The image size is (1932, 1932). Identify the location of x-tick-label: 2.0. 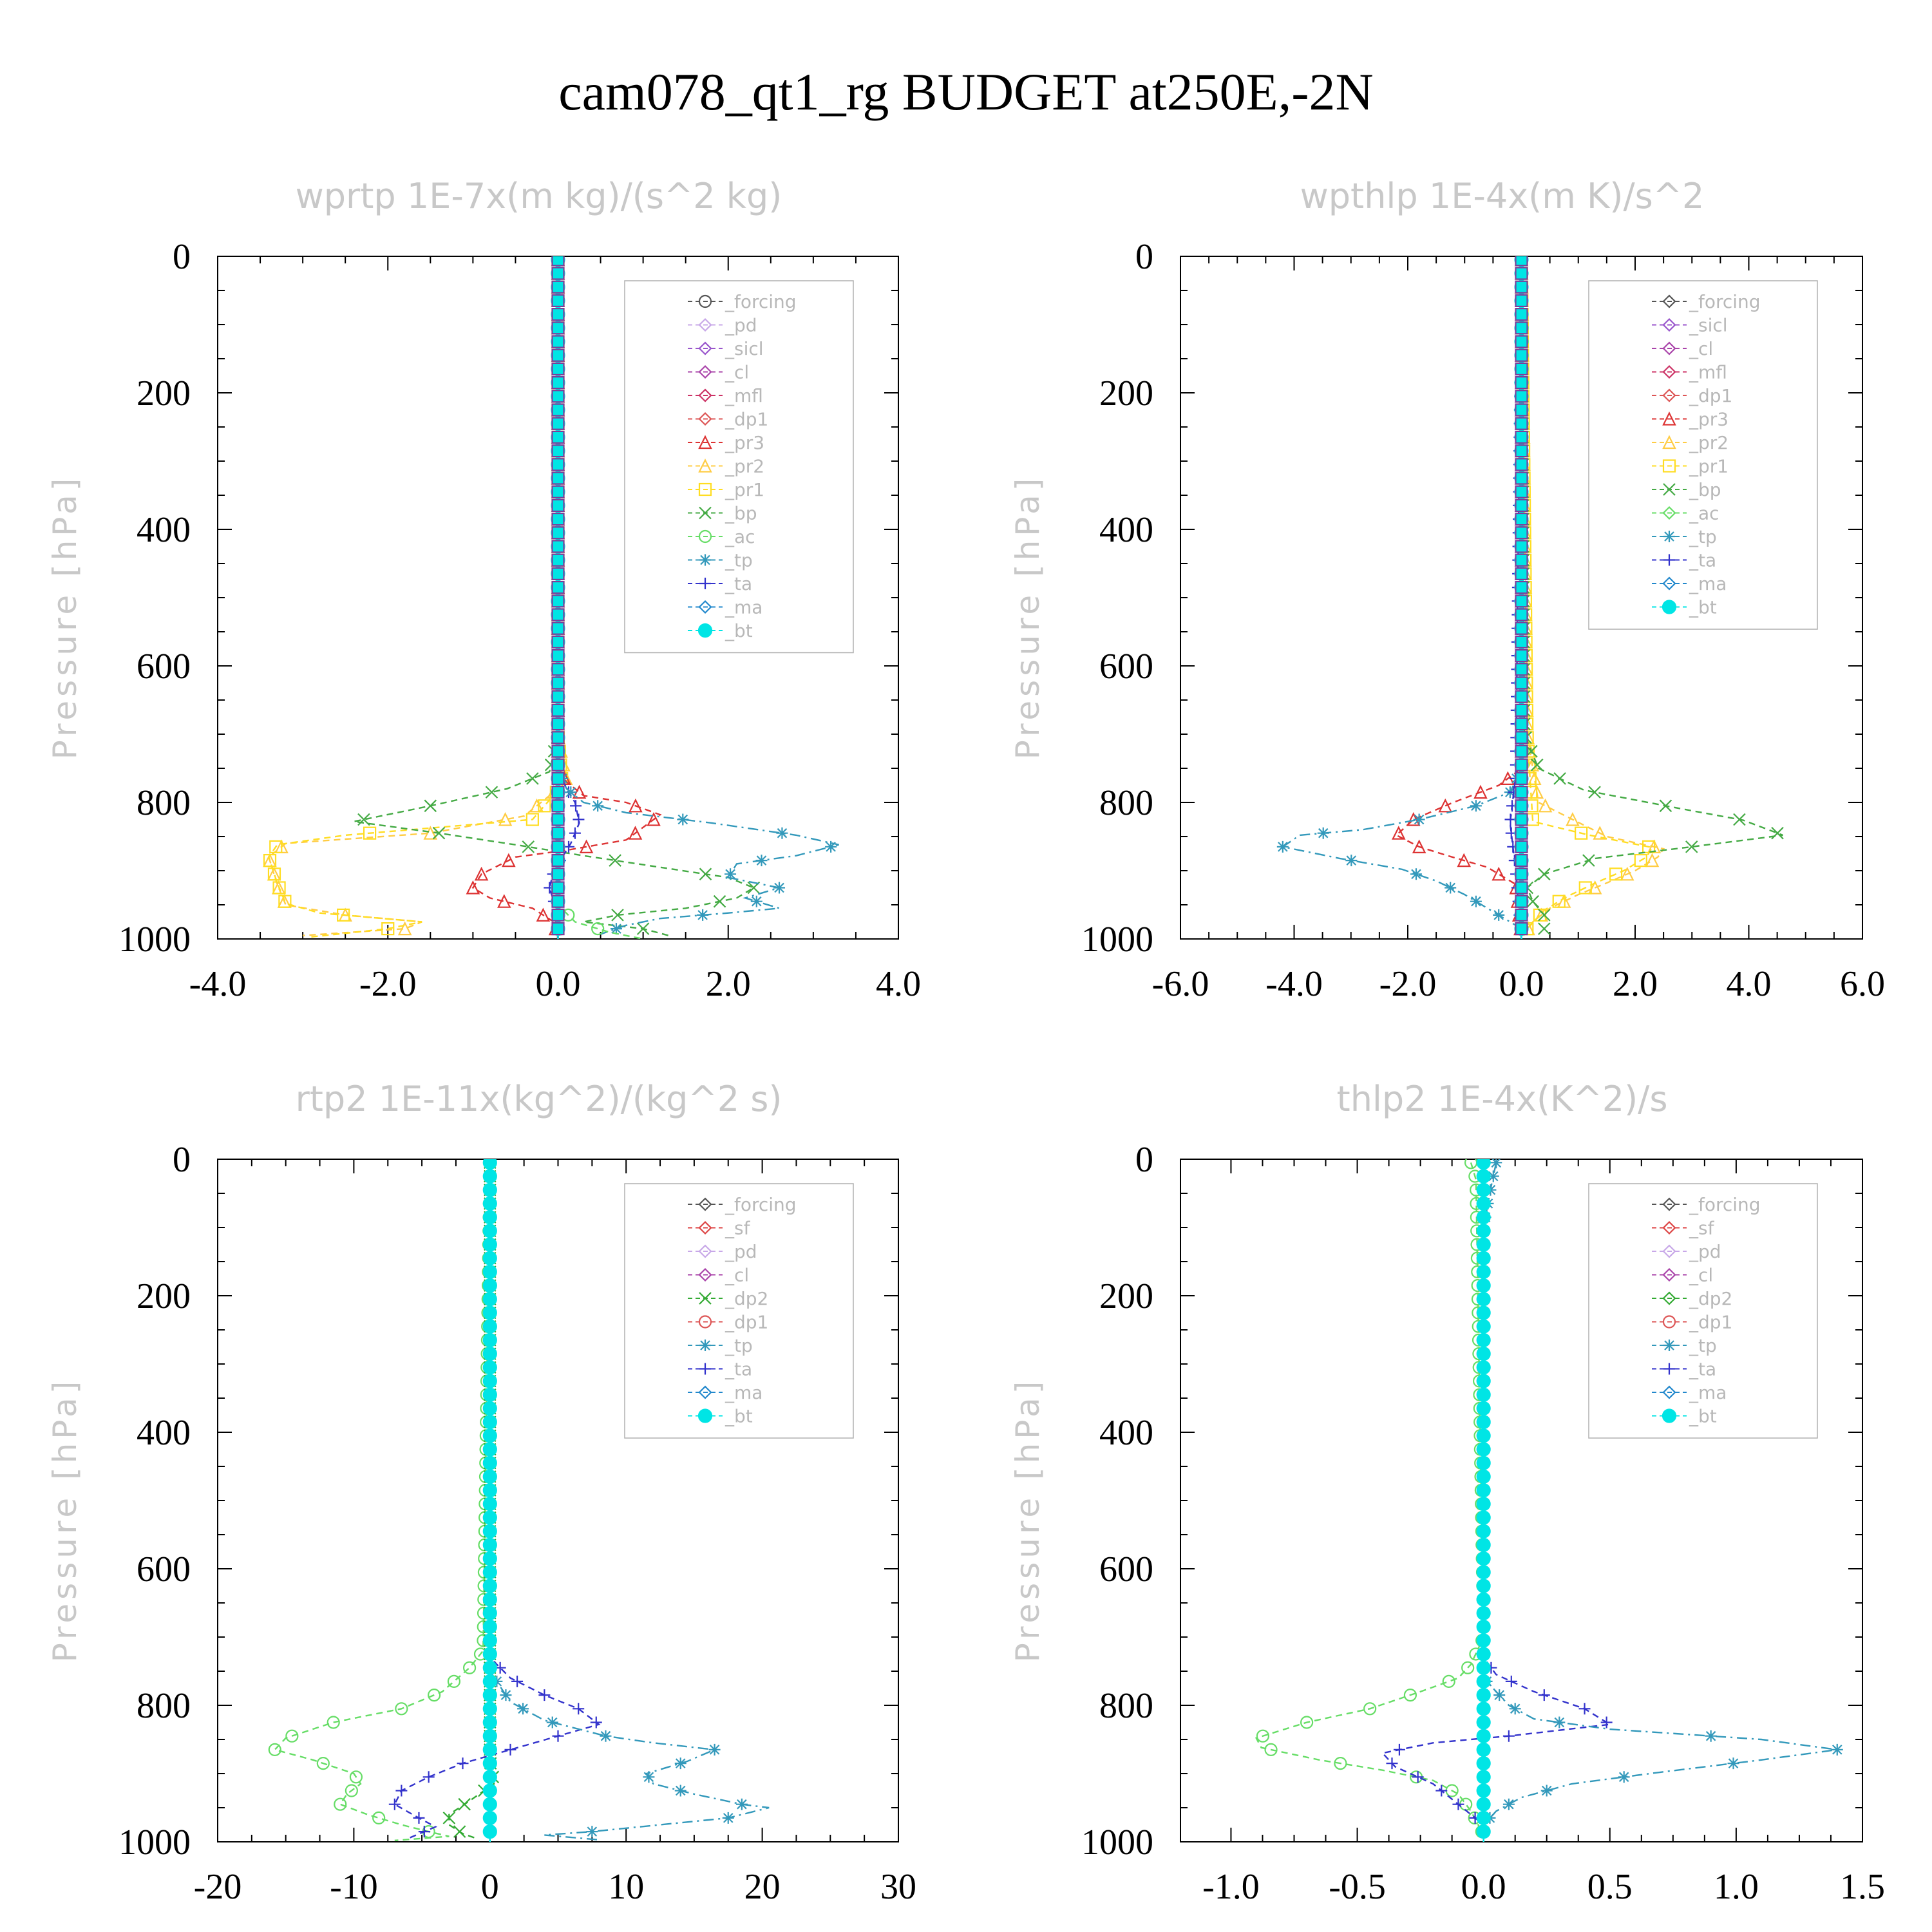
(728, 984).